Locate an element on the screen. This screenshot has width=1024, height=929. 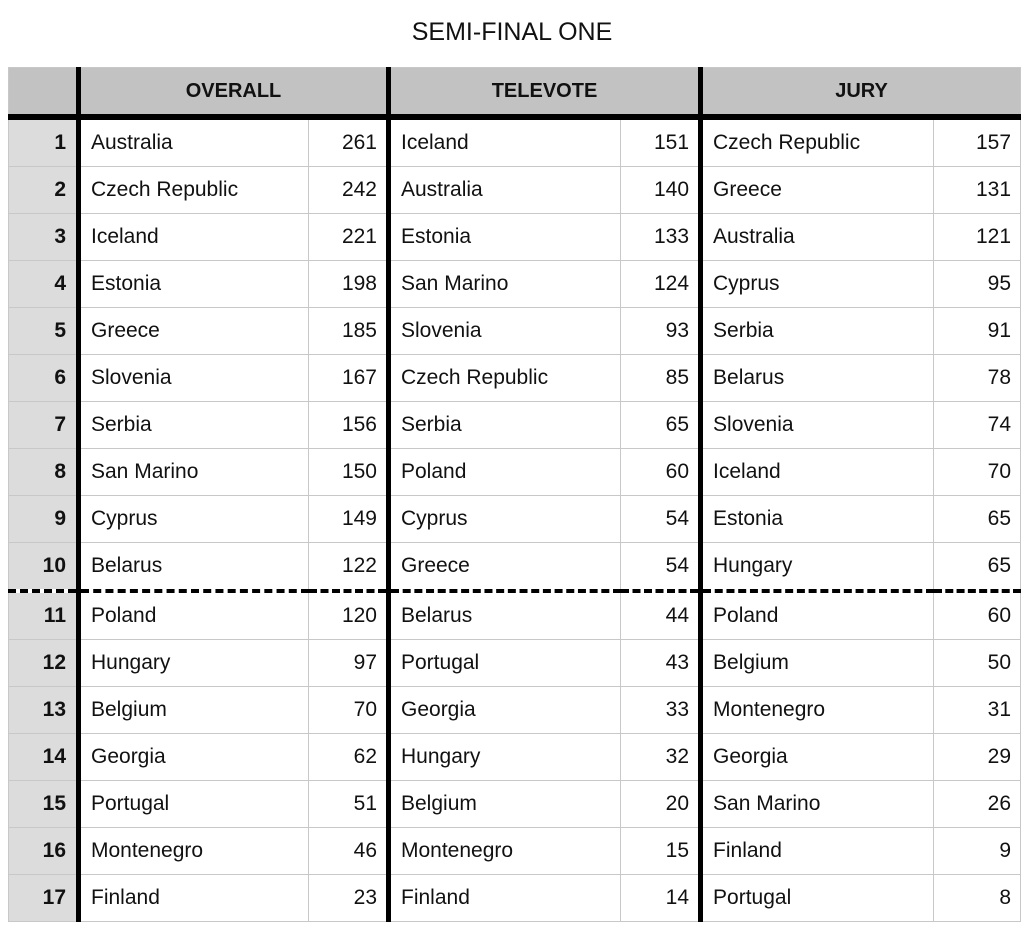
table-row: 2 Czech Republic 242 Australia 140 Greece 131 is located at coordinates (515, 190).